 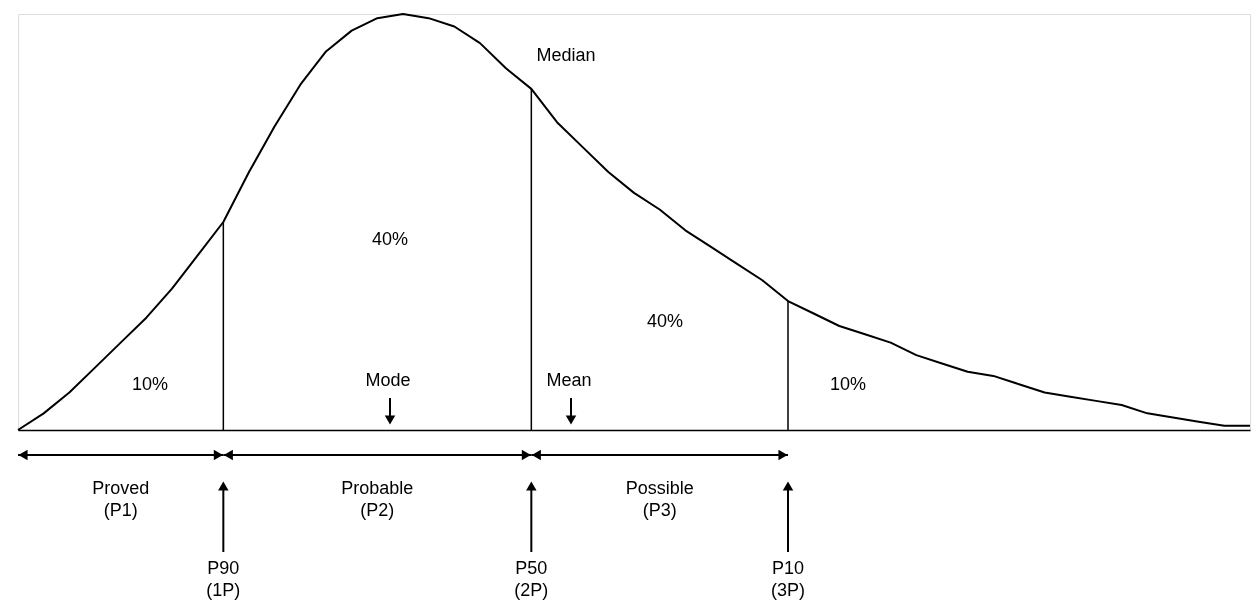 What do you see at coordinates (388, 380) in the screenshot?
I see `annotation: Mode` at bounding box center [388, 380].